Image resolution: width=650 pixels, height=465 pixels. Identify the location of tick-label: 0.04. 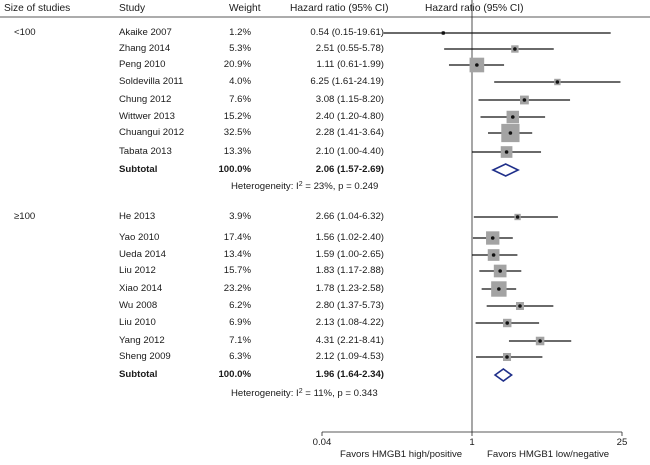
(322, 442).